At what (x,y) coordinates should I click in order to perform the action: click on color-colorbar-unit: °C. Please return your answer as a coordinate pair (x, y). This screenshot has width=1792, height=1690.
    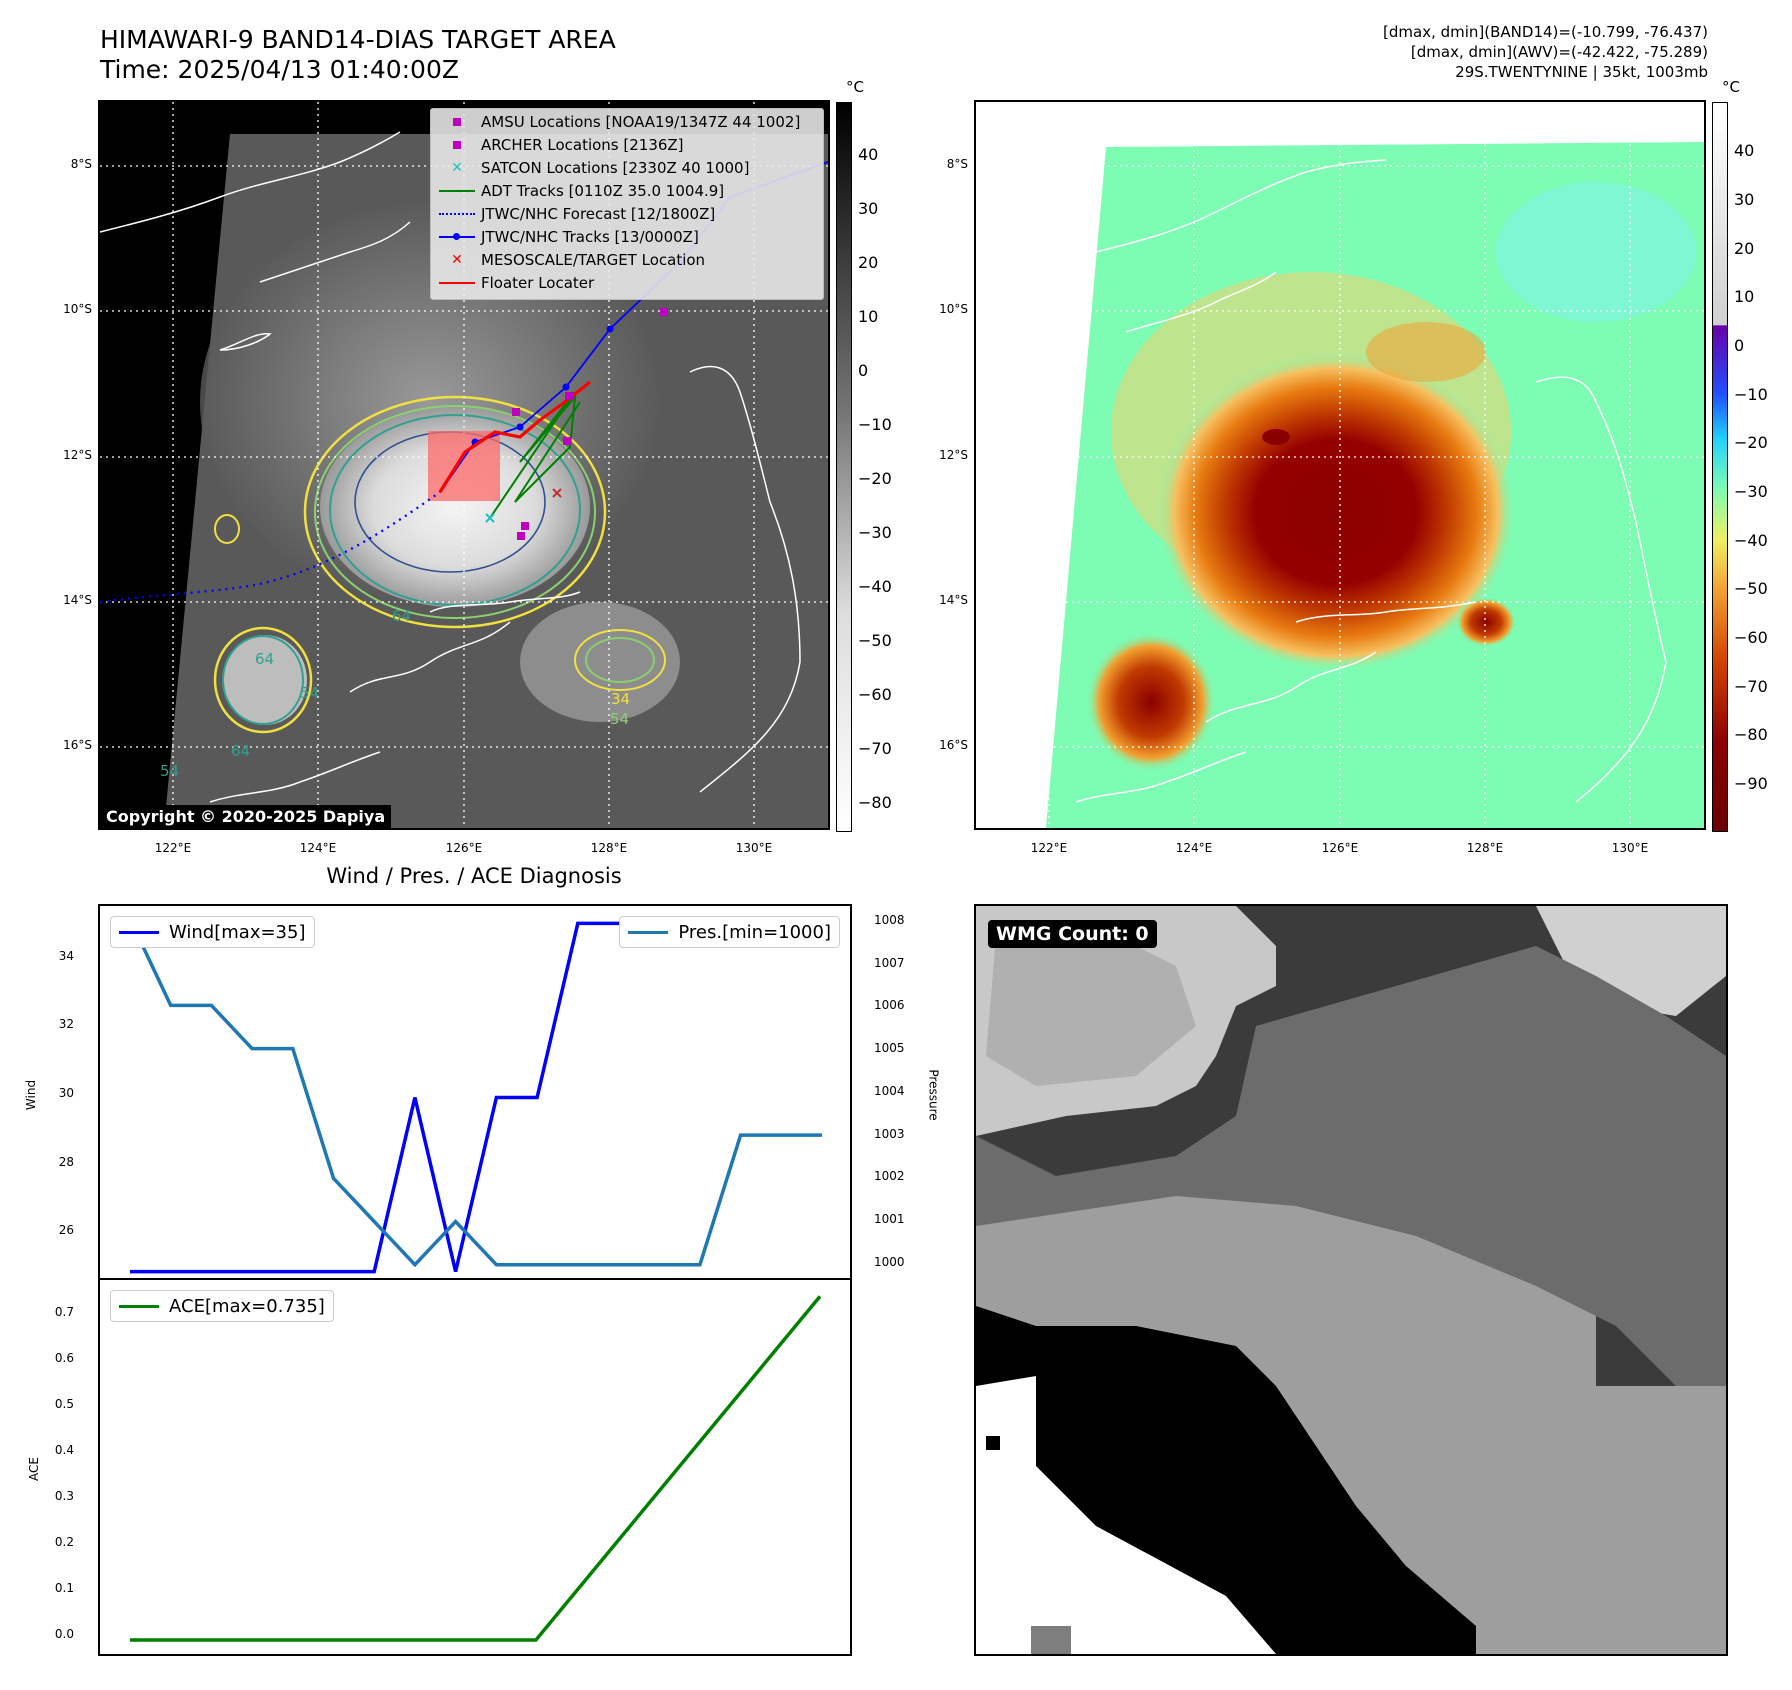
    Looking at the image, I should click on (1731, 87).